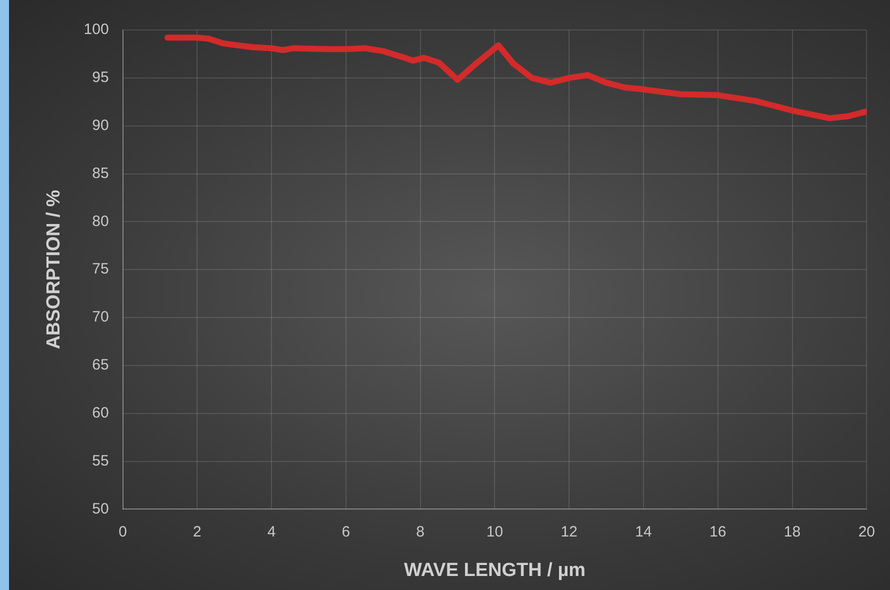  I want to click on y-tick-label: 90, so click(100, 125).